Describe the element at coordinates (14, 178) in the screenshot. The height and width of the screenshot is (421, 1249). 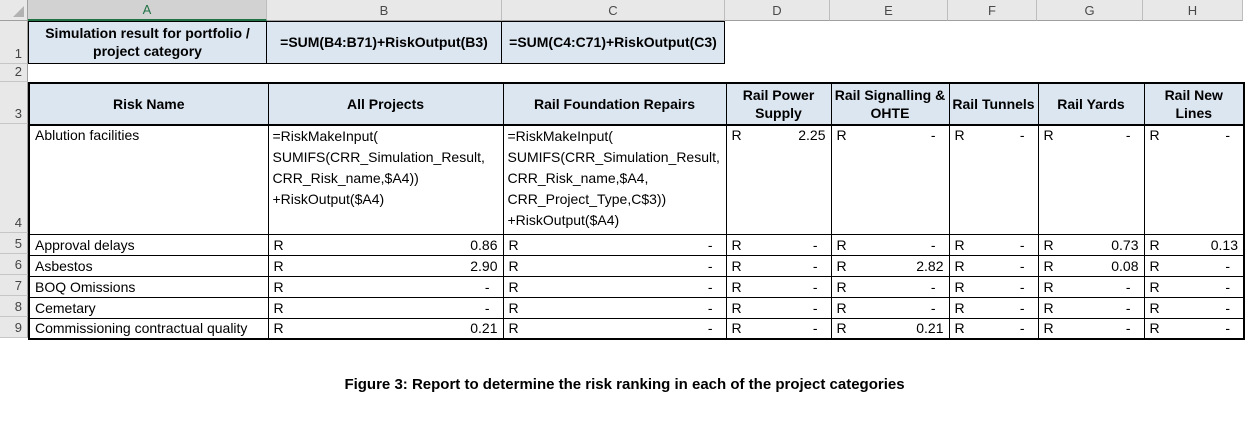
I see `row-header-4: 4` at that location.